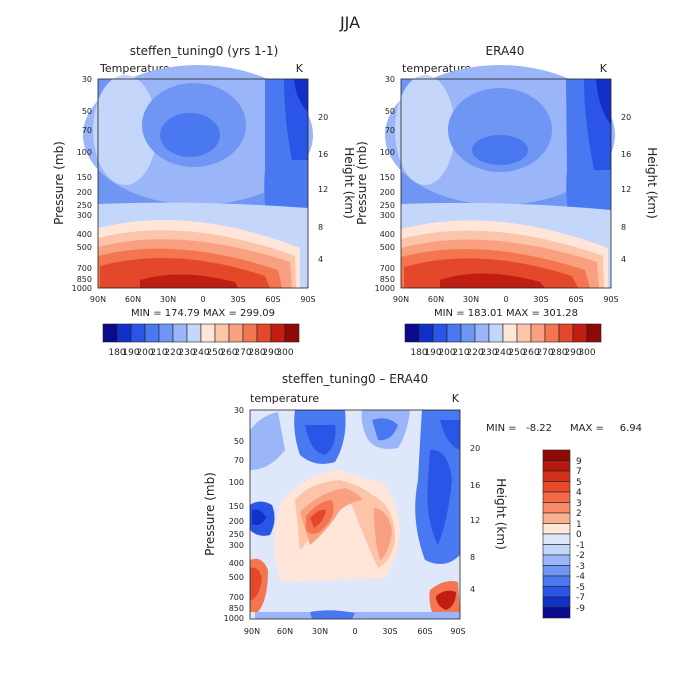 This screenshot has width=700, height=700. Describe the element at coordinates (432, 353) in the screenshot. I see `colorbar-label: 190` at that location.